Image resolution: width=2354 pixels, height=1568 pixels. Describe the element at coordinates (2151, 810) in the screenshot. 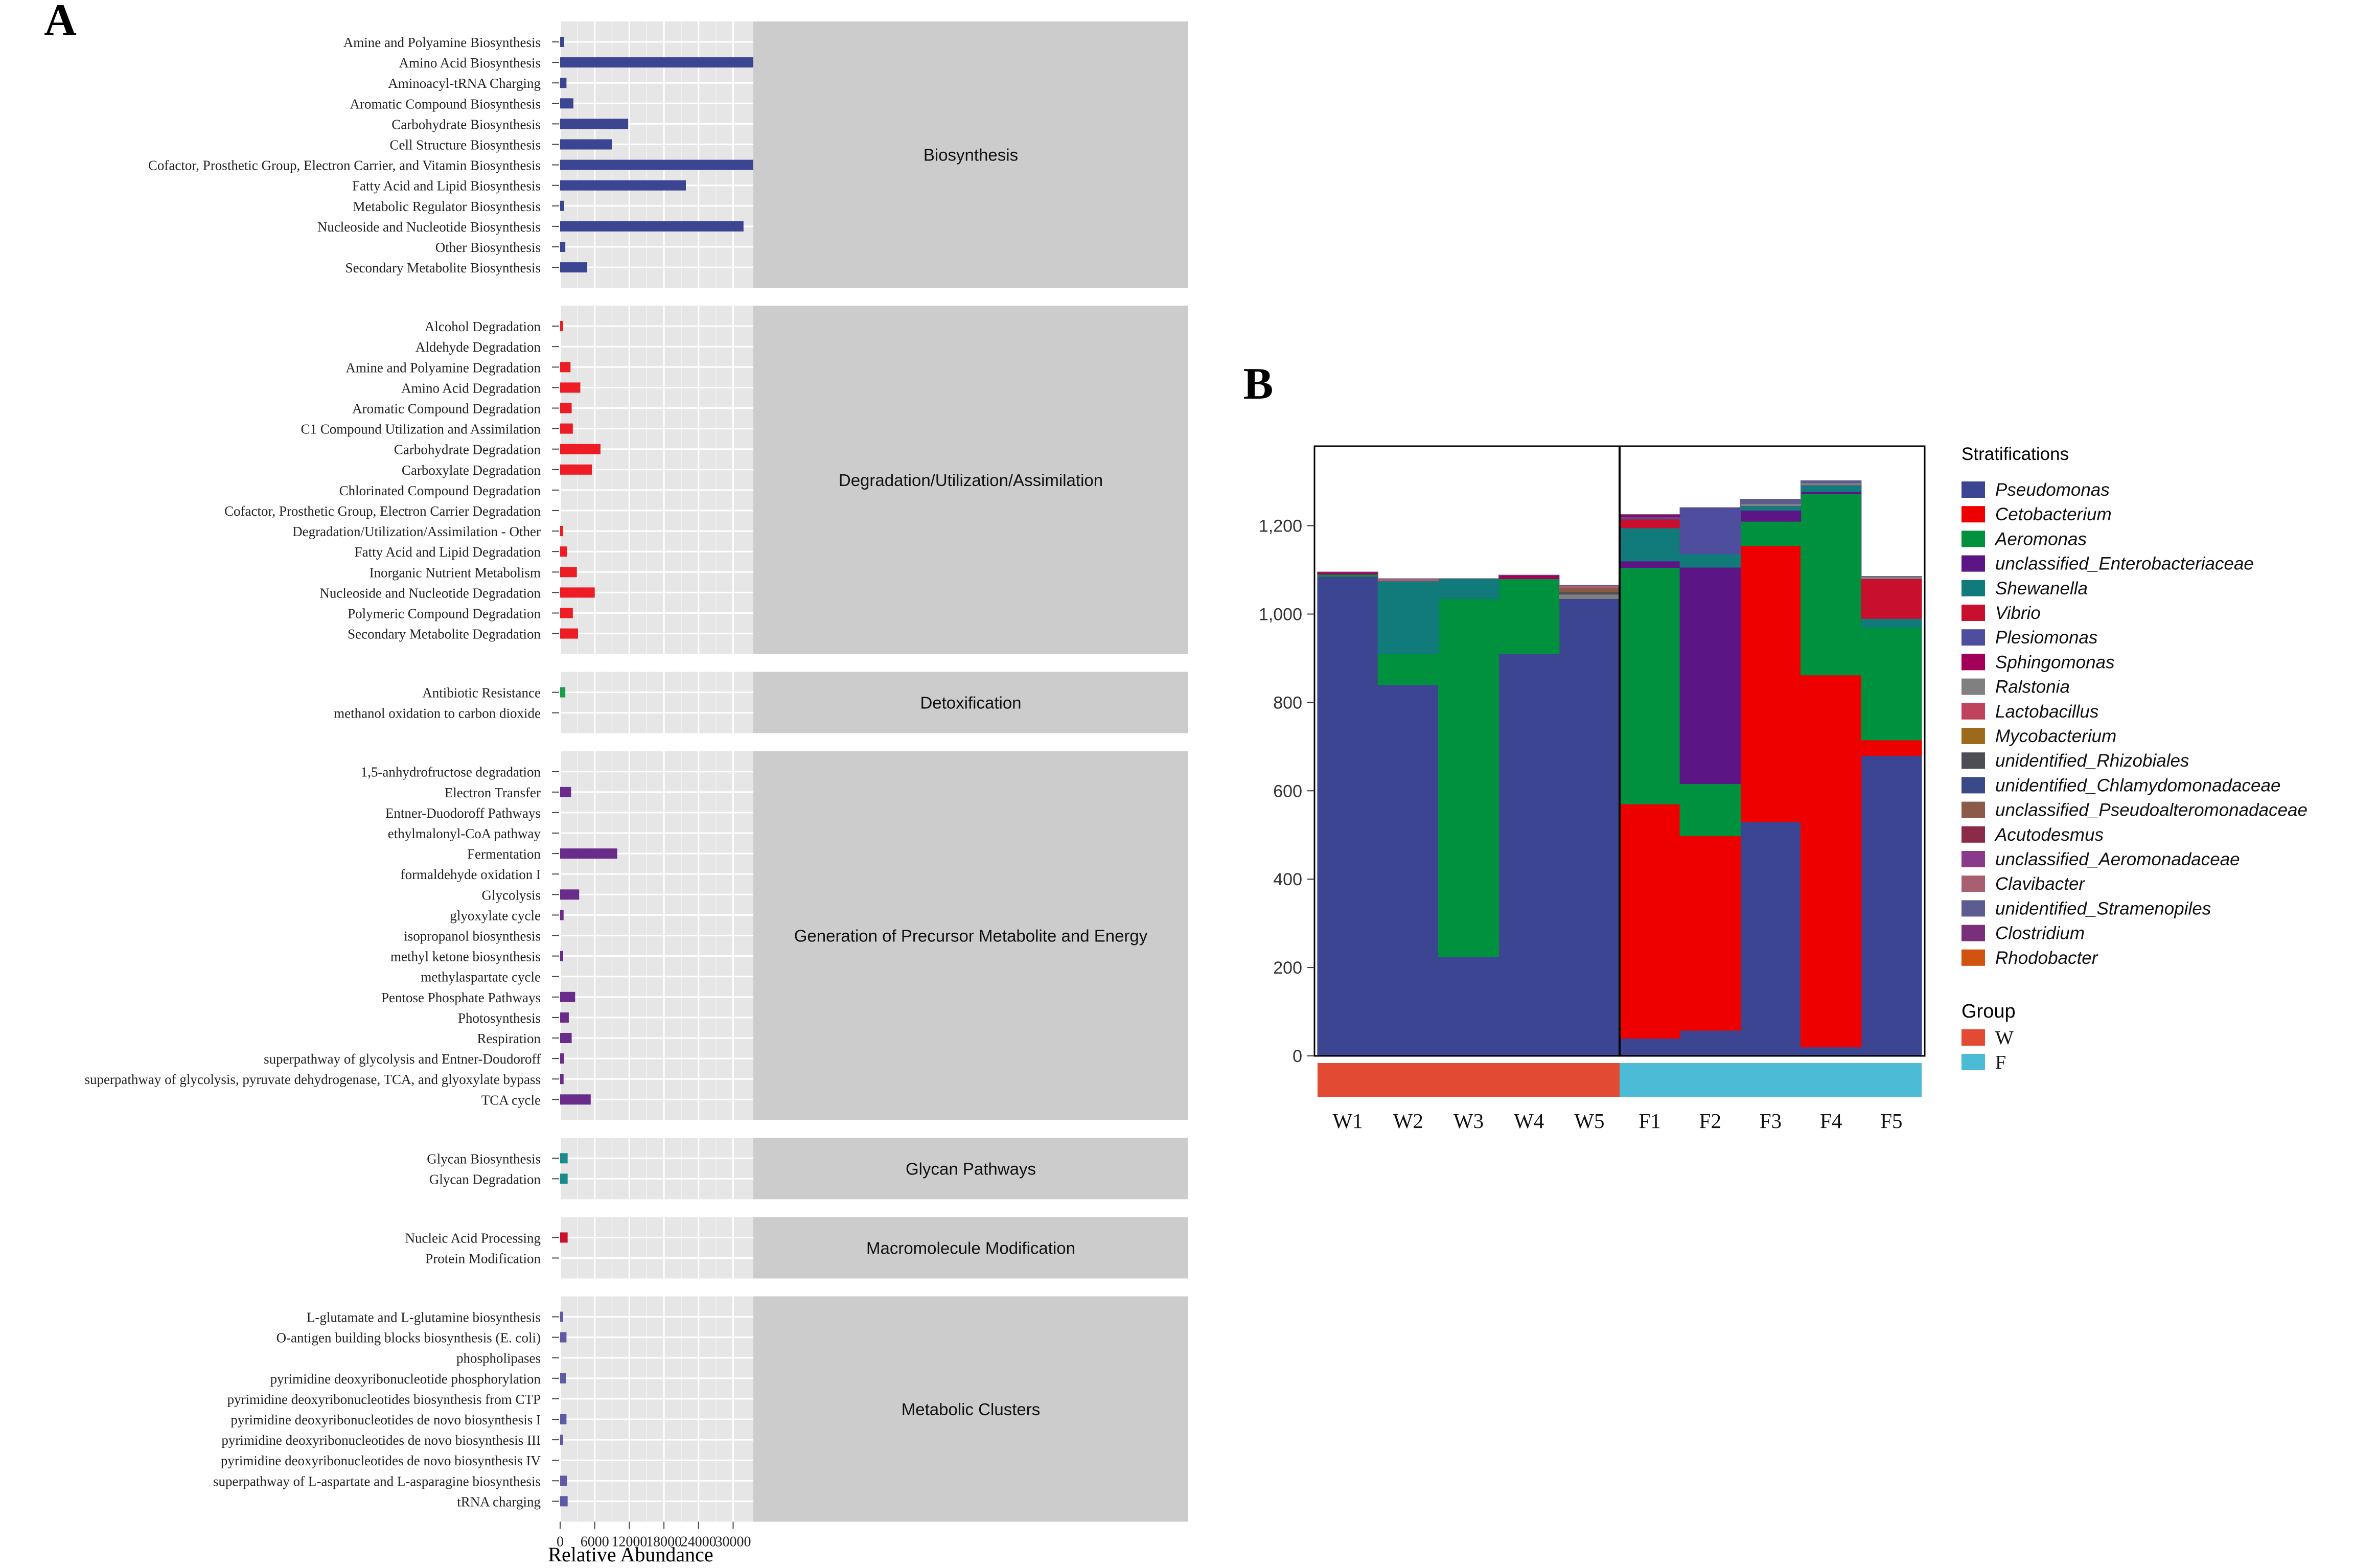

I see `legend-label: unclassified_Pseudoalteromonadaceae` at that location.